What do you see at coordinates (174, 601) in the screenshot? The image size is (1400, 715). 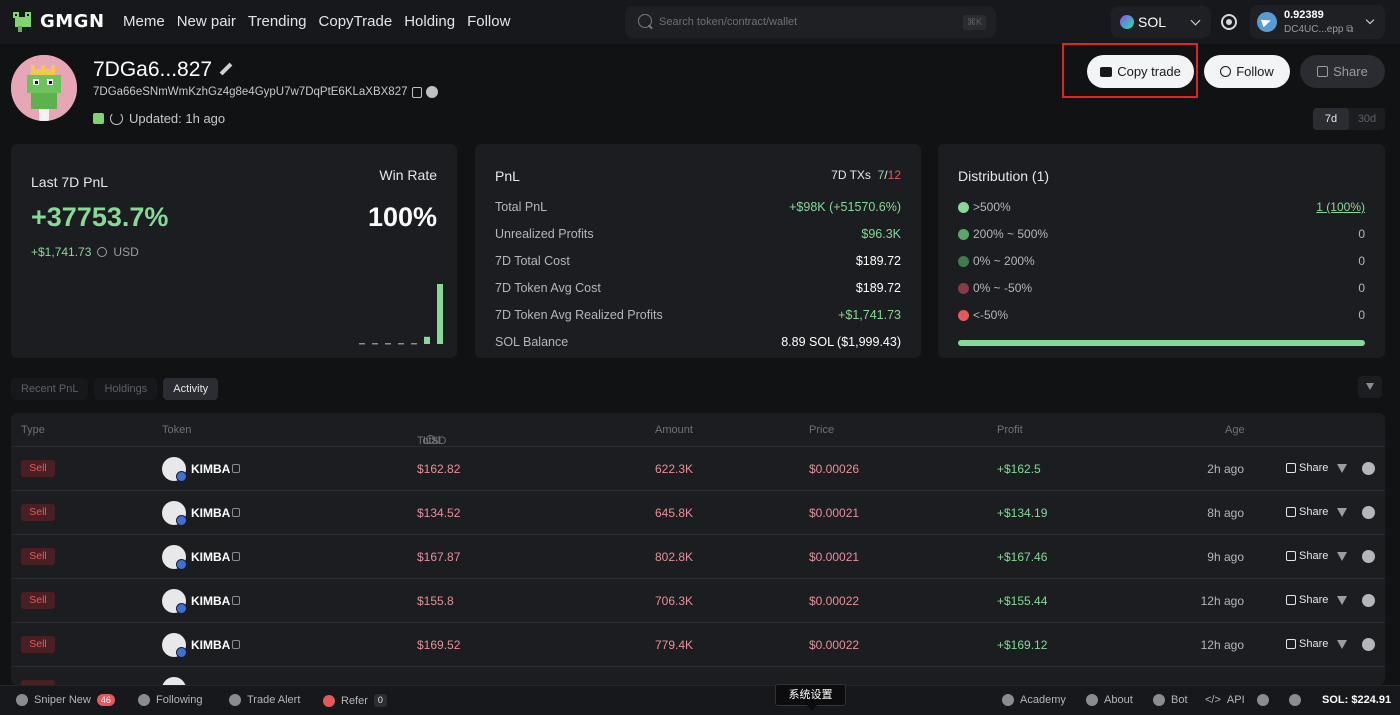 I see `token-logo` at bounding box center [174, 601].